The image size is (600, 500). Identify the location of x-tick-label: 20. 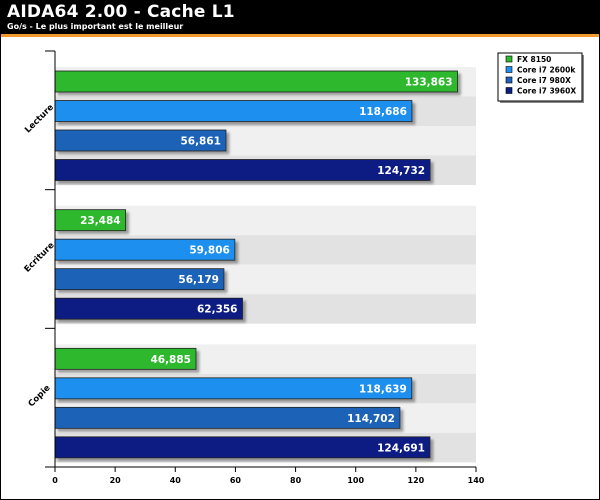
(116, 480).